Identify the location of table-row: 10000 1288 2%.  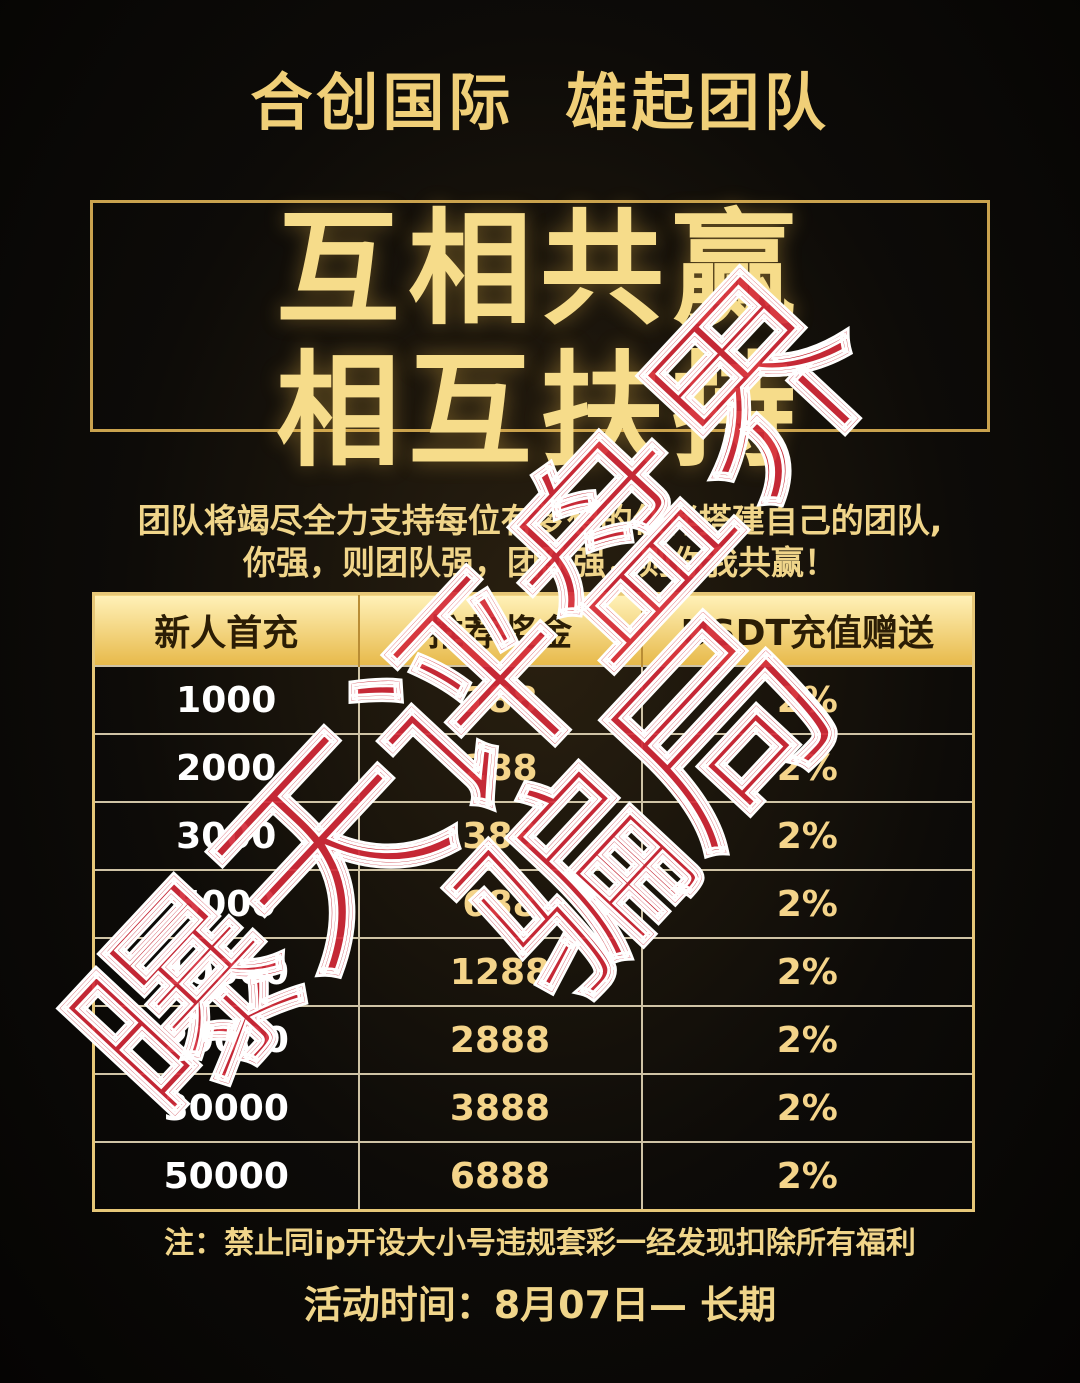
(533, 972).